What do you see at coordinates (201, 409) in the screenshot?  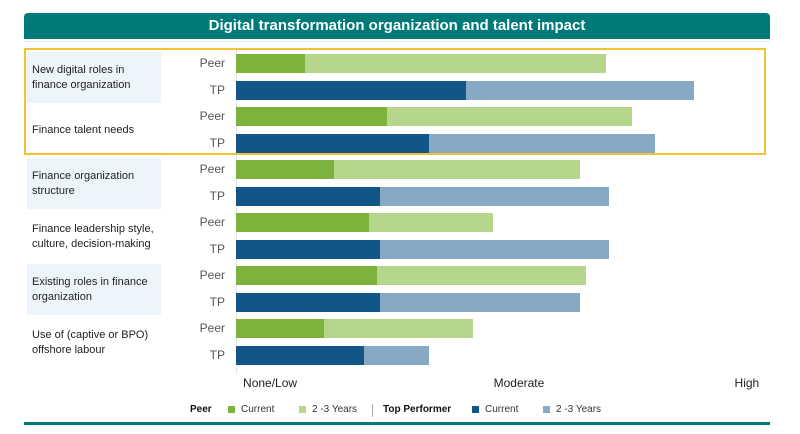 I see `legend-peer-heading: Peer` at bounding box center [201, 409].